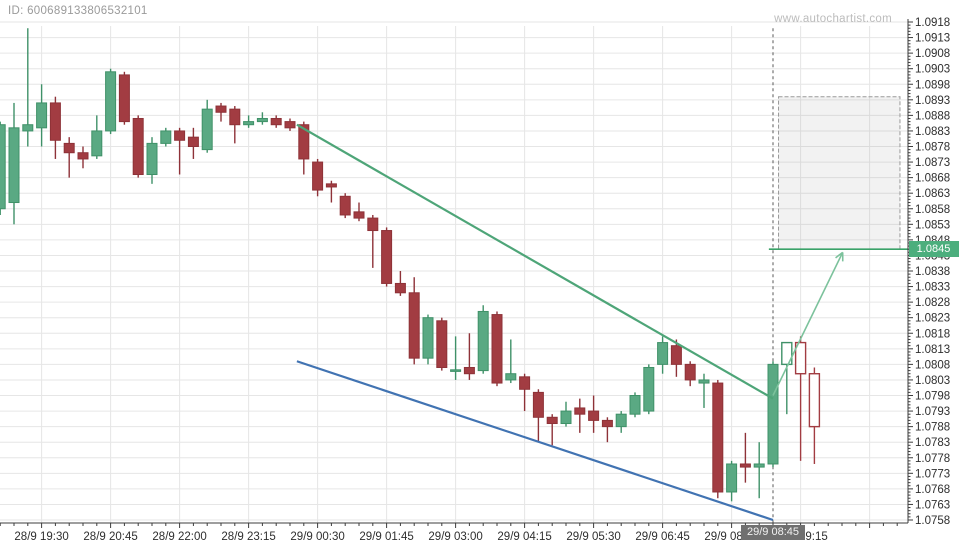  What do you see at coordinates (932, 85) in the screenshot?
I see `y-axis-label: 1.0898` at bounding box center [932, 85].